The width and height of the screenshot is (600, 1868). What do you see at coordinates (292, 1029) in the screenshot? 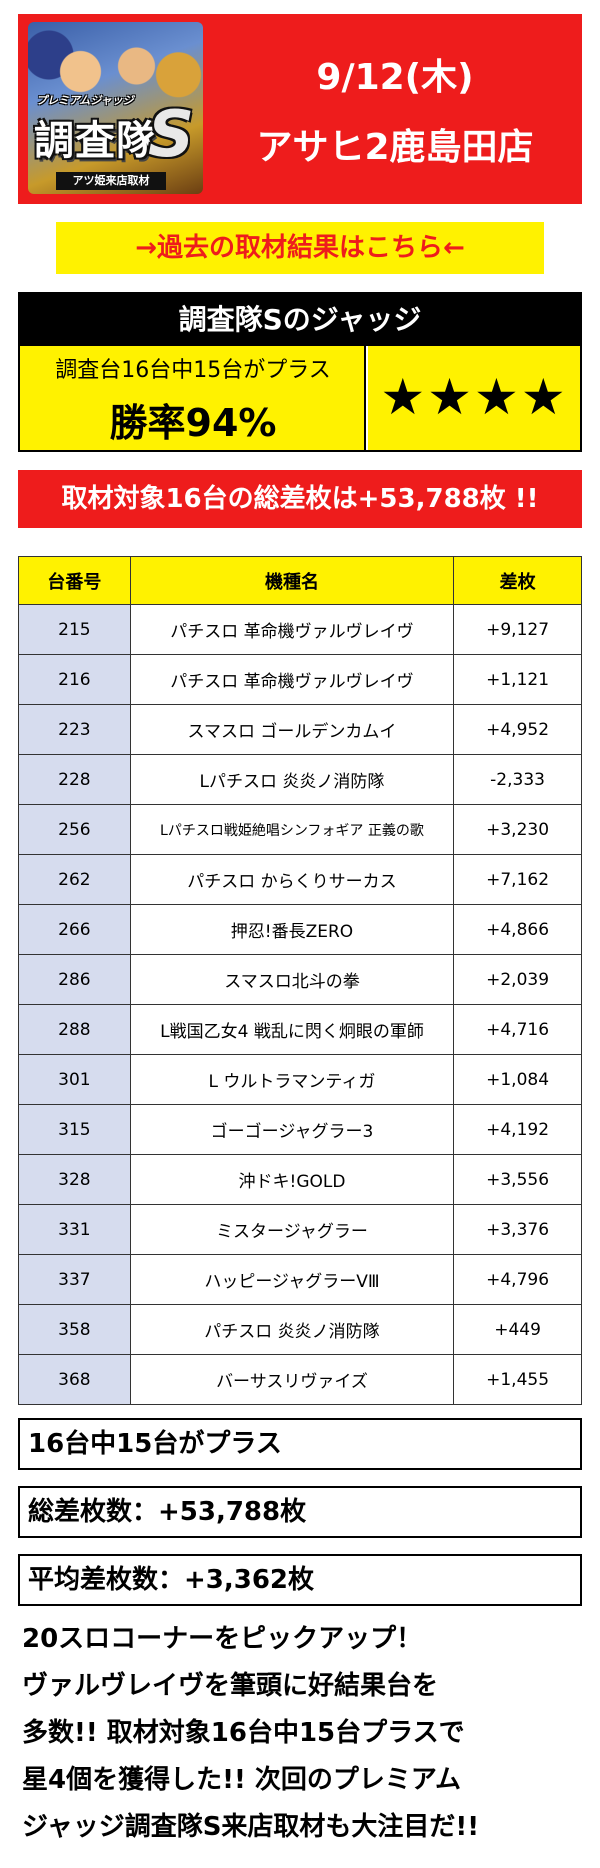
I see `machine-name-cell: L戦国乙女4 戦乱に閃く炯眼の軍師` at bounding box center [292, 1029].